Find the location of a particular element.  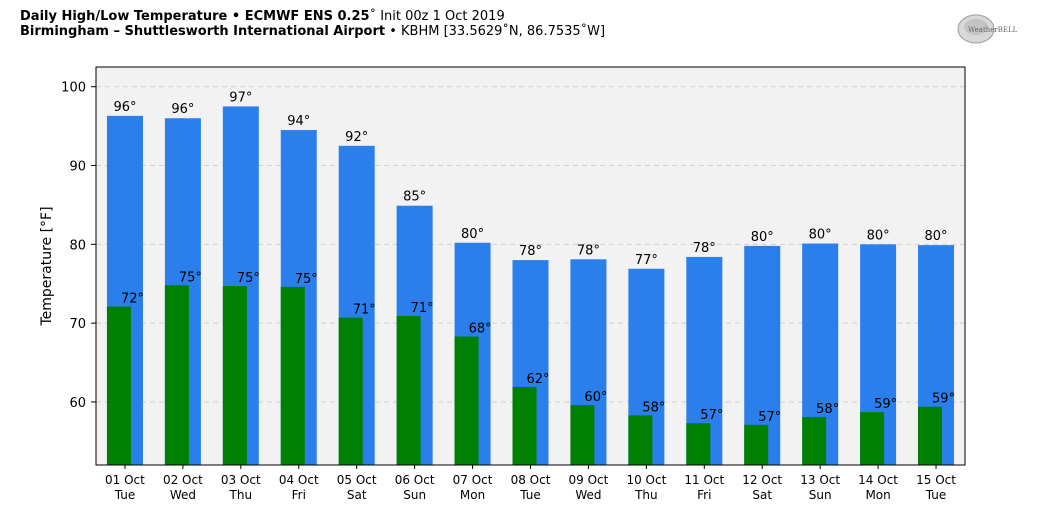

y-tick-label: 60 is located at coordinates (77, 403).